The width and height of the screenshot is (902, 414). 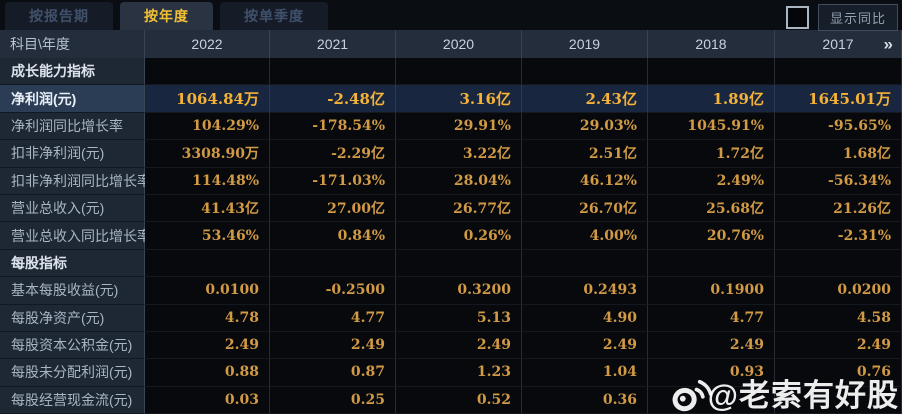 What do you see at coordinates (838, 44) in the screenshot?
I see `year-label: 2017` at bounding box center [838, 44].